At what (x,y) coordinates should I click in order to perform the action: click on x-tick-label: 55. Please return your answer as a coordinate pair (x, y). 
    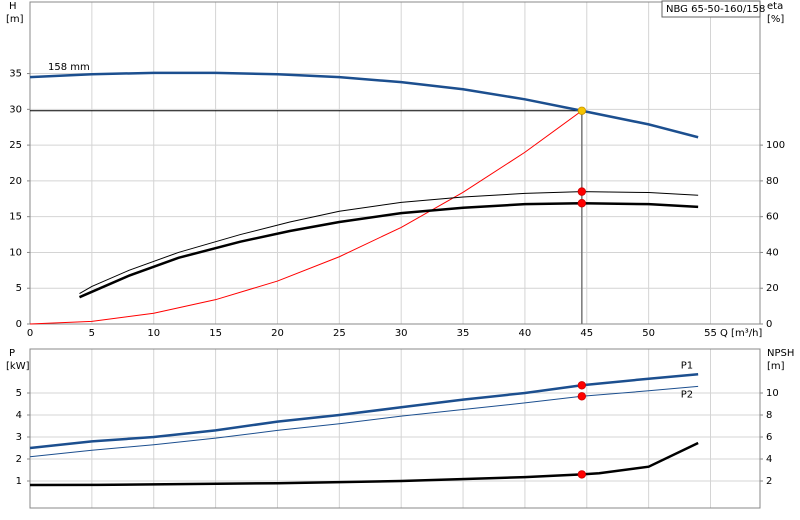
    Looking at the image, I should click on (710, 333).